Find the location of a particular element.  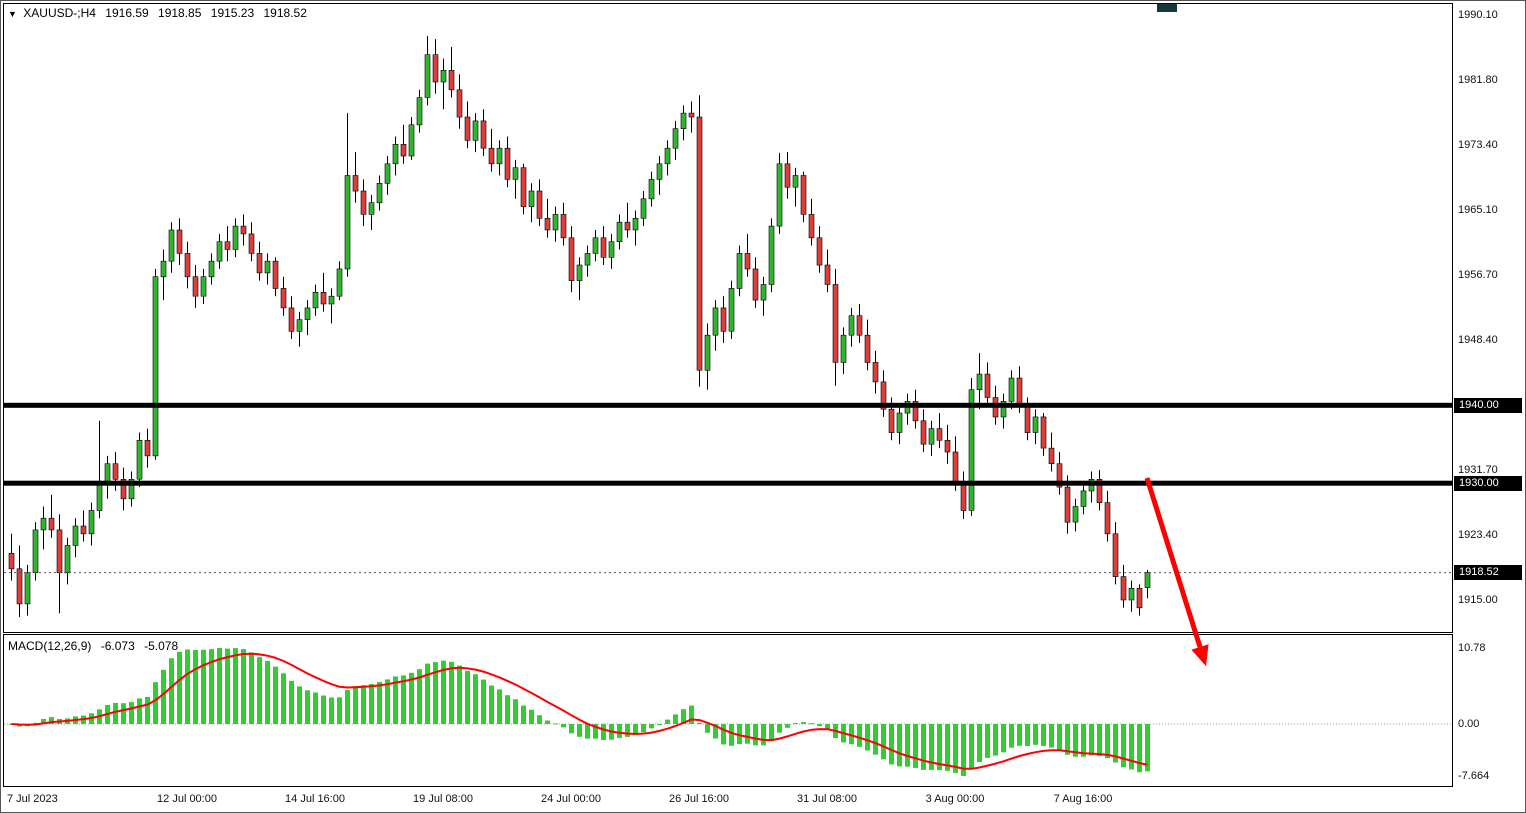

time-axis-label: 7 Jul 2023 is located at coordinates (32, 799).